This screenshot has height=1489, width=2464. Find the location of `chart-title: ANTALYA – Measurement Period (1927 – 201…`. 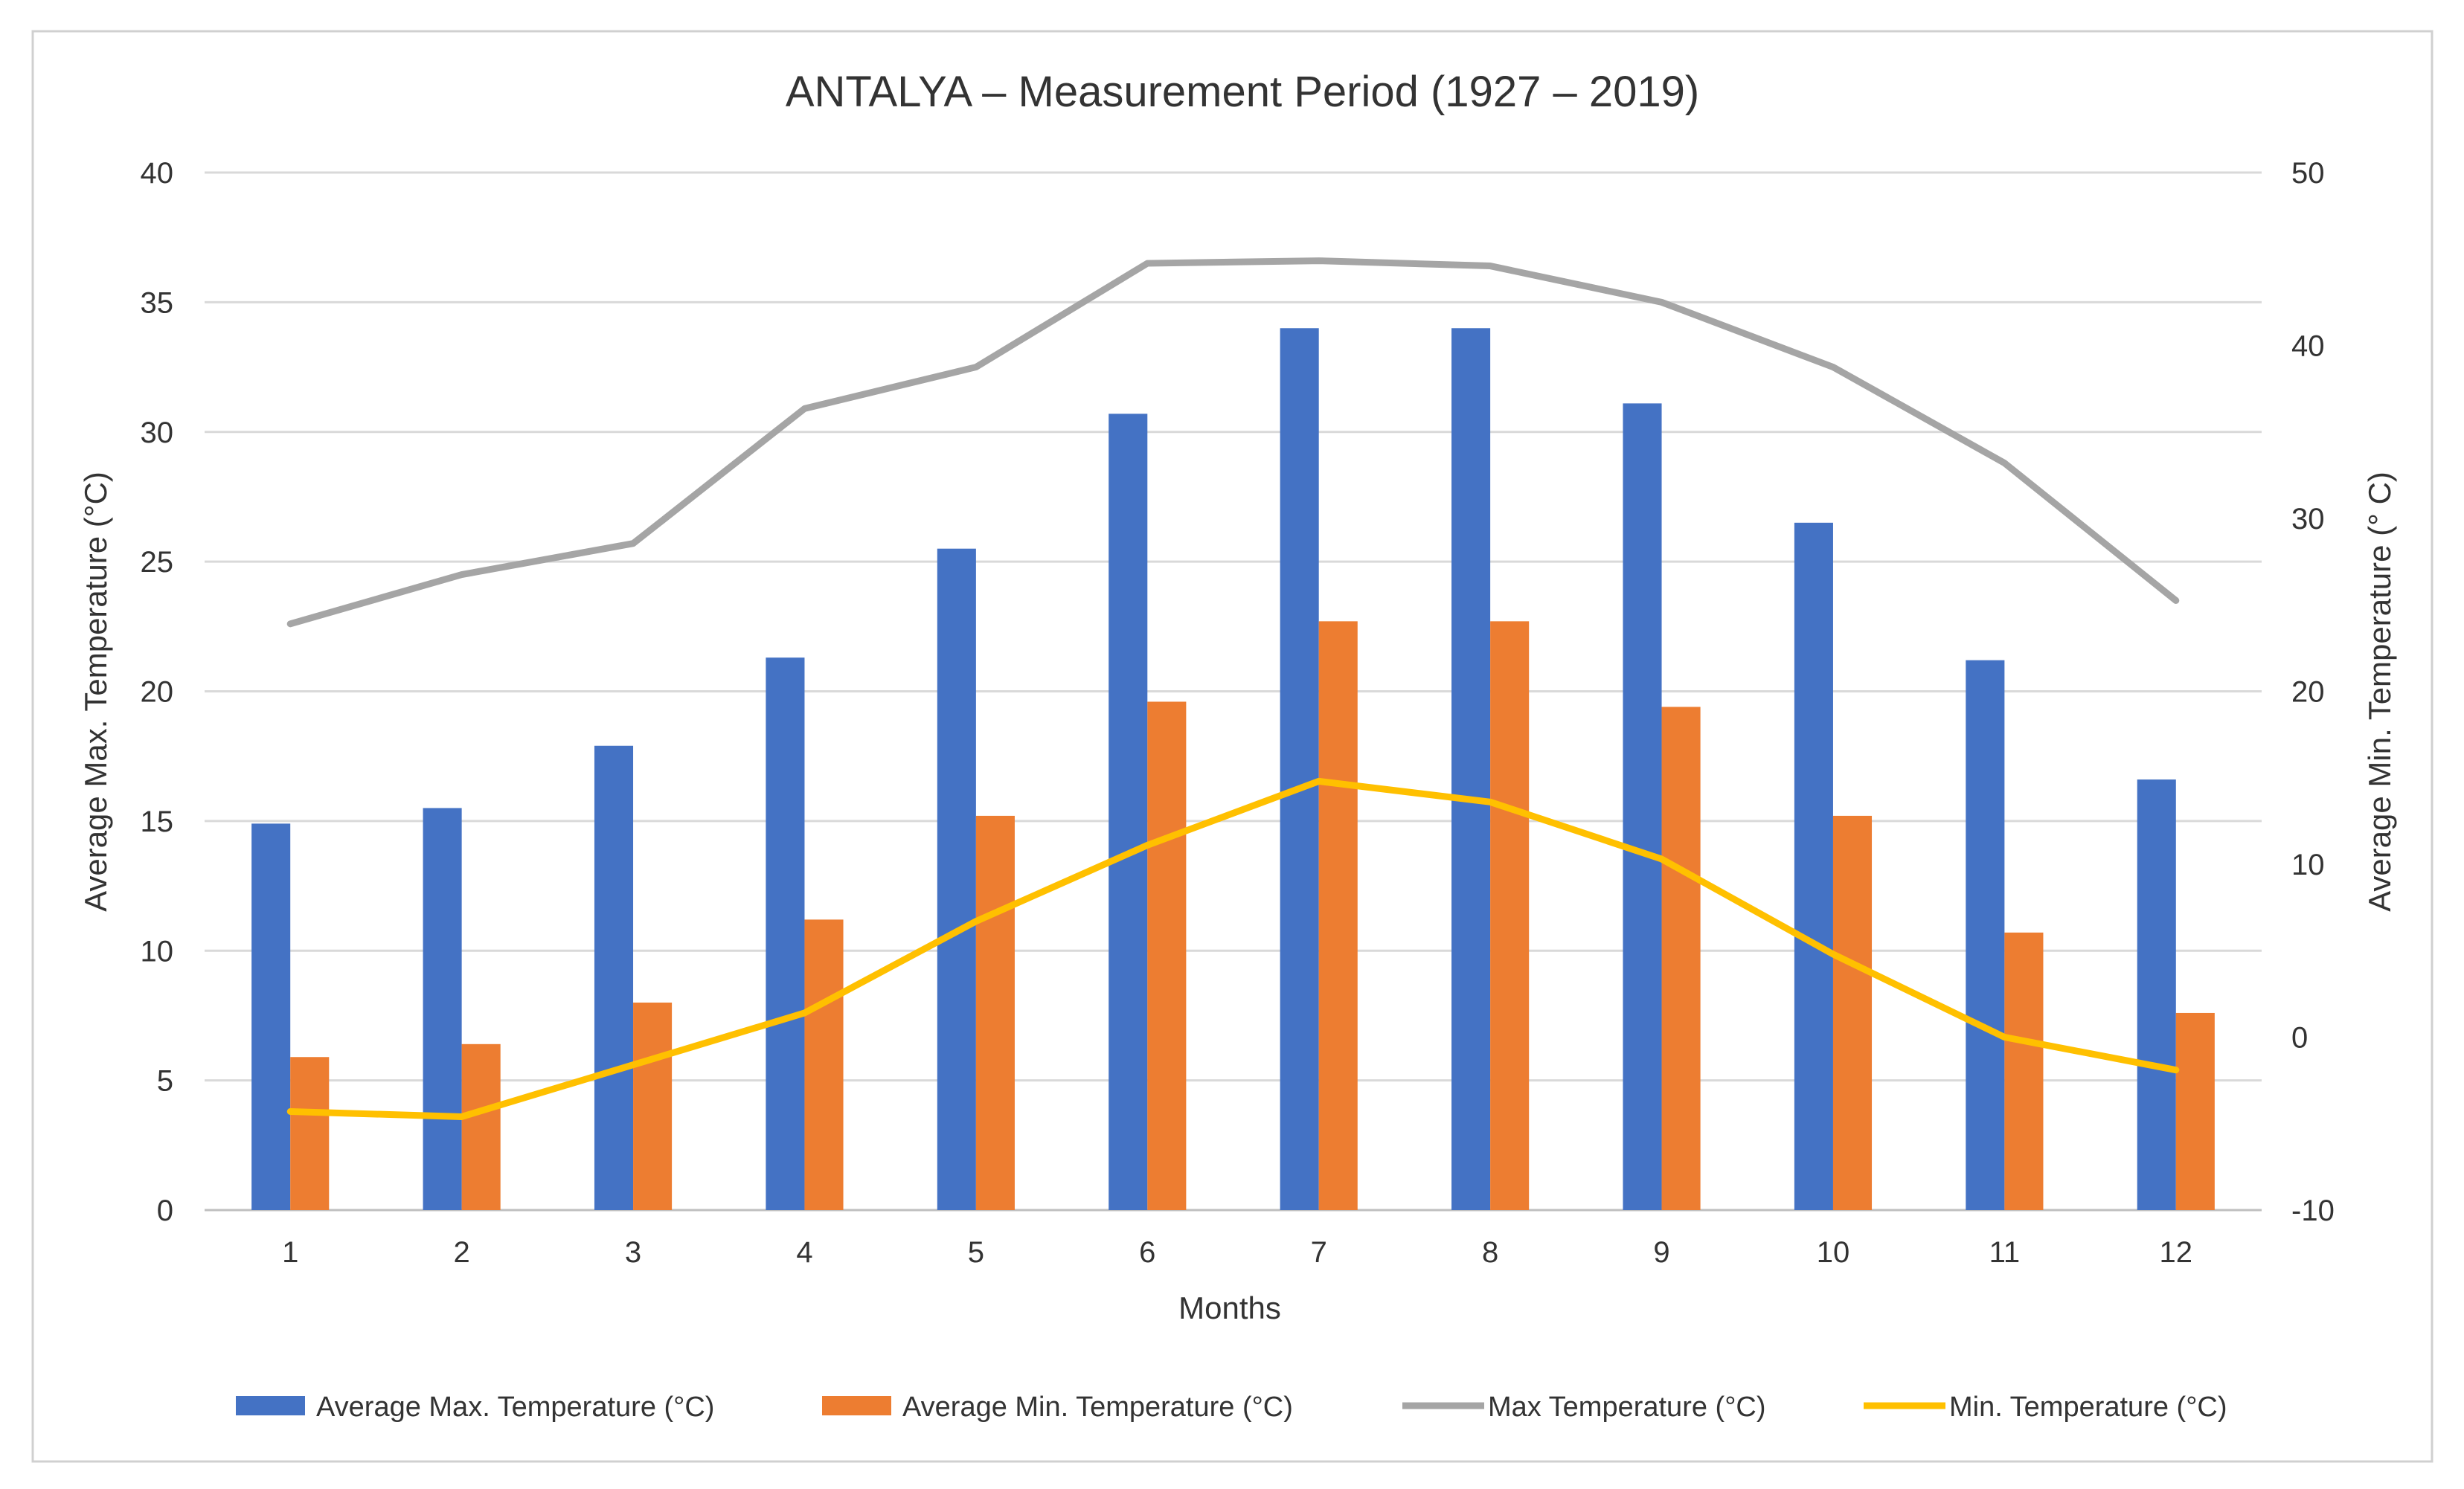

chart-title: ANTALYA – Measurement Period (1927 – 201… is located at coordinates (1242, 92).